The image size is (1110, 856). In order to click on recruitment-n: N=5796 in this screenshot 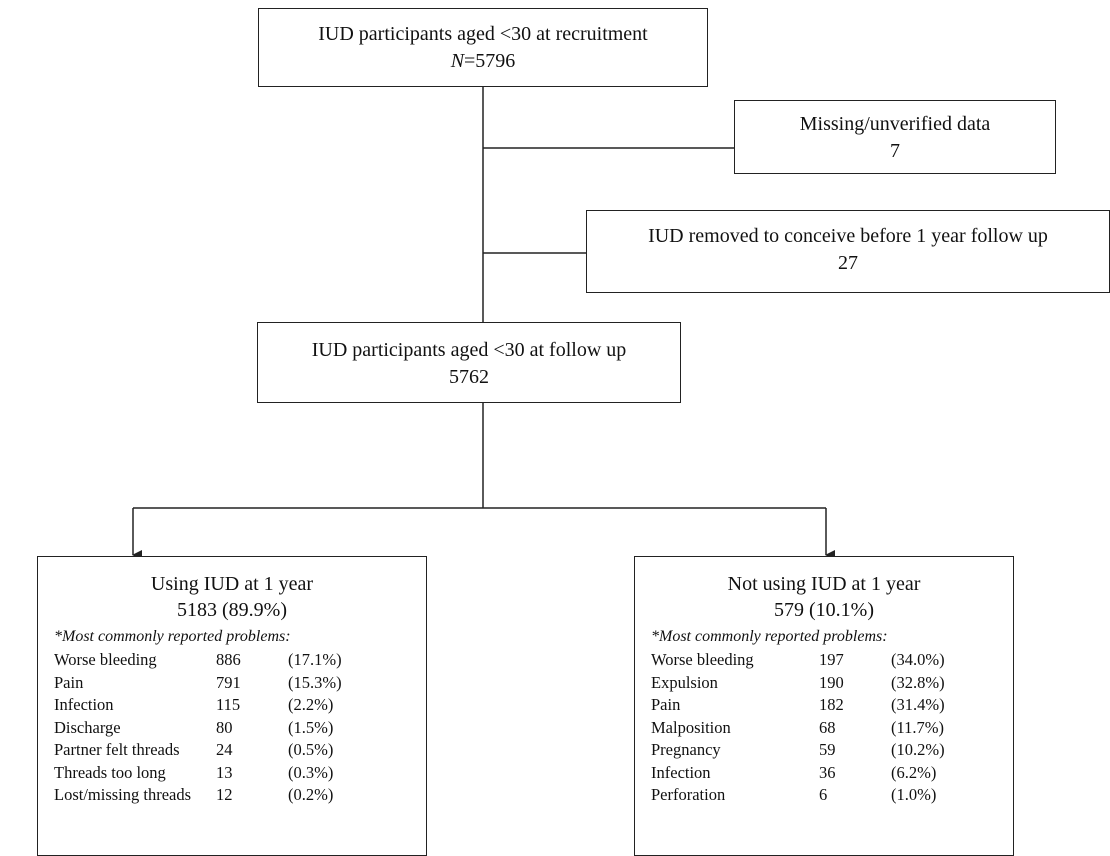, I will do `click(483, 61)`.